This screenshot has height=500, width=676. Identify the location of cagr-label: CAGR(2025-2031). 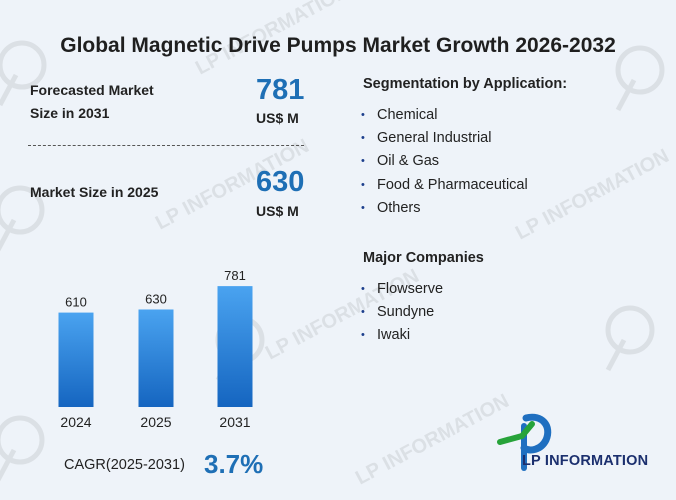
(124, 465).